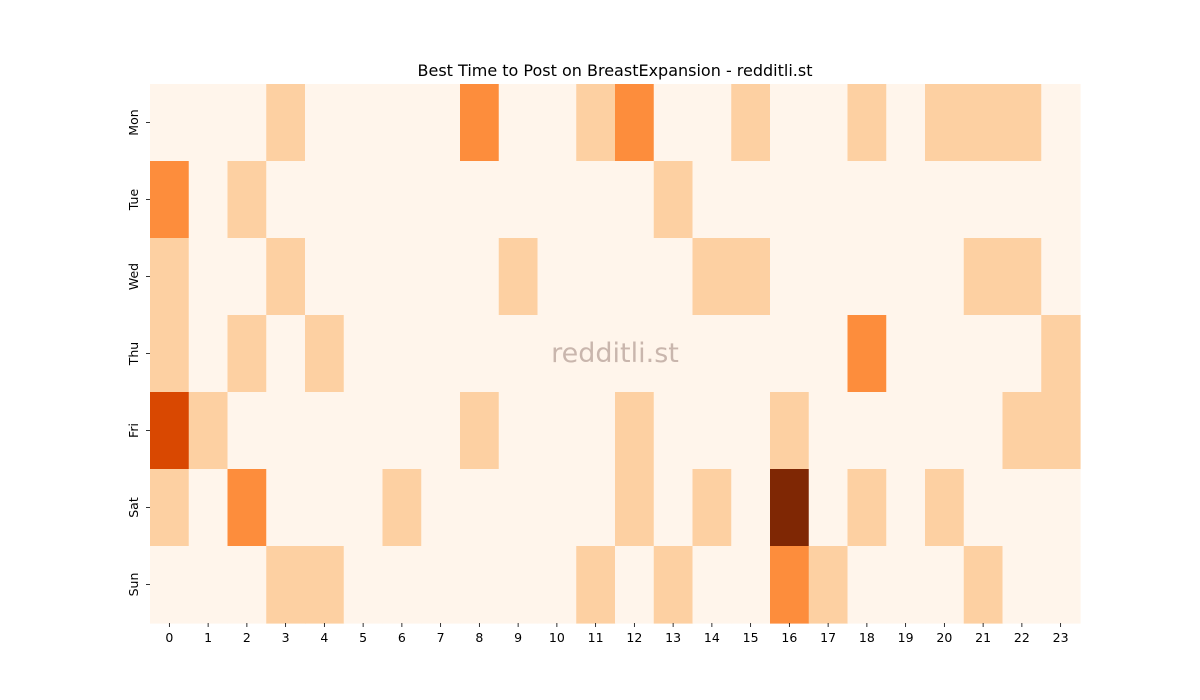 The height and width of the screenshot is (700, 1200). Describe the element at coordinates (596, 637) in the screenshot. I see `x-tick-label-11: 11` at that location.